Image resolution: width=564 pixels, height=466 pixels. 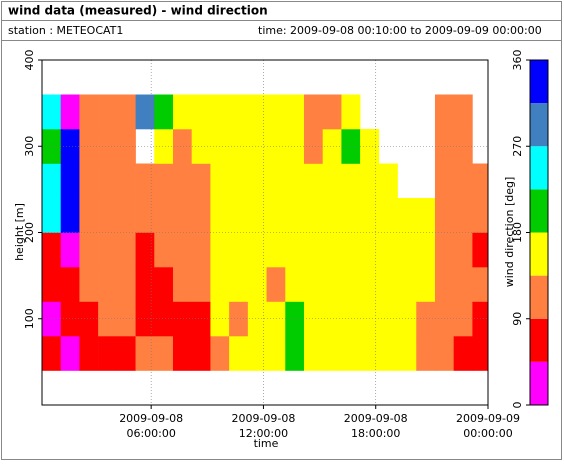 I want to click on y-tick-label: 100, so click(x=29, y=318).